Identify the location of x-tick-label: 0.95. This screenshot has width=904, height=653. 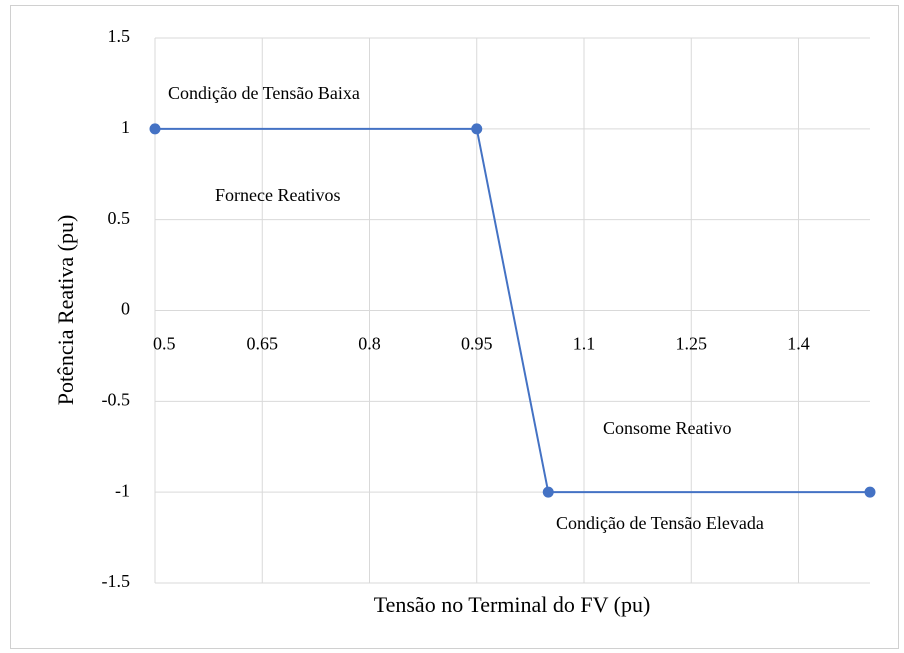
(477, 344).